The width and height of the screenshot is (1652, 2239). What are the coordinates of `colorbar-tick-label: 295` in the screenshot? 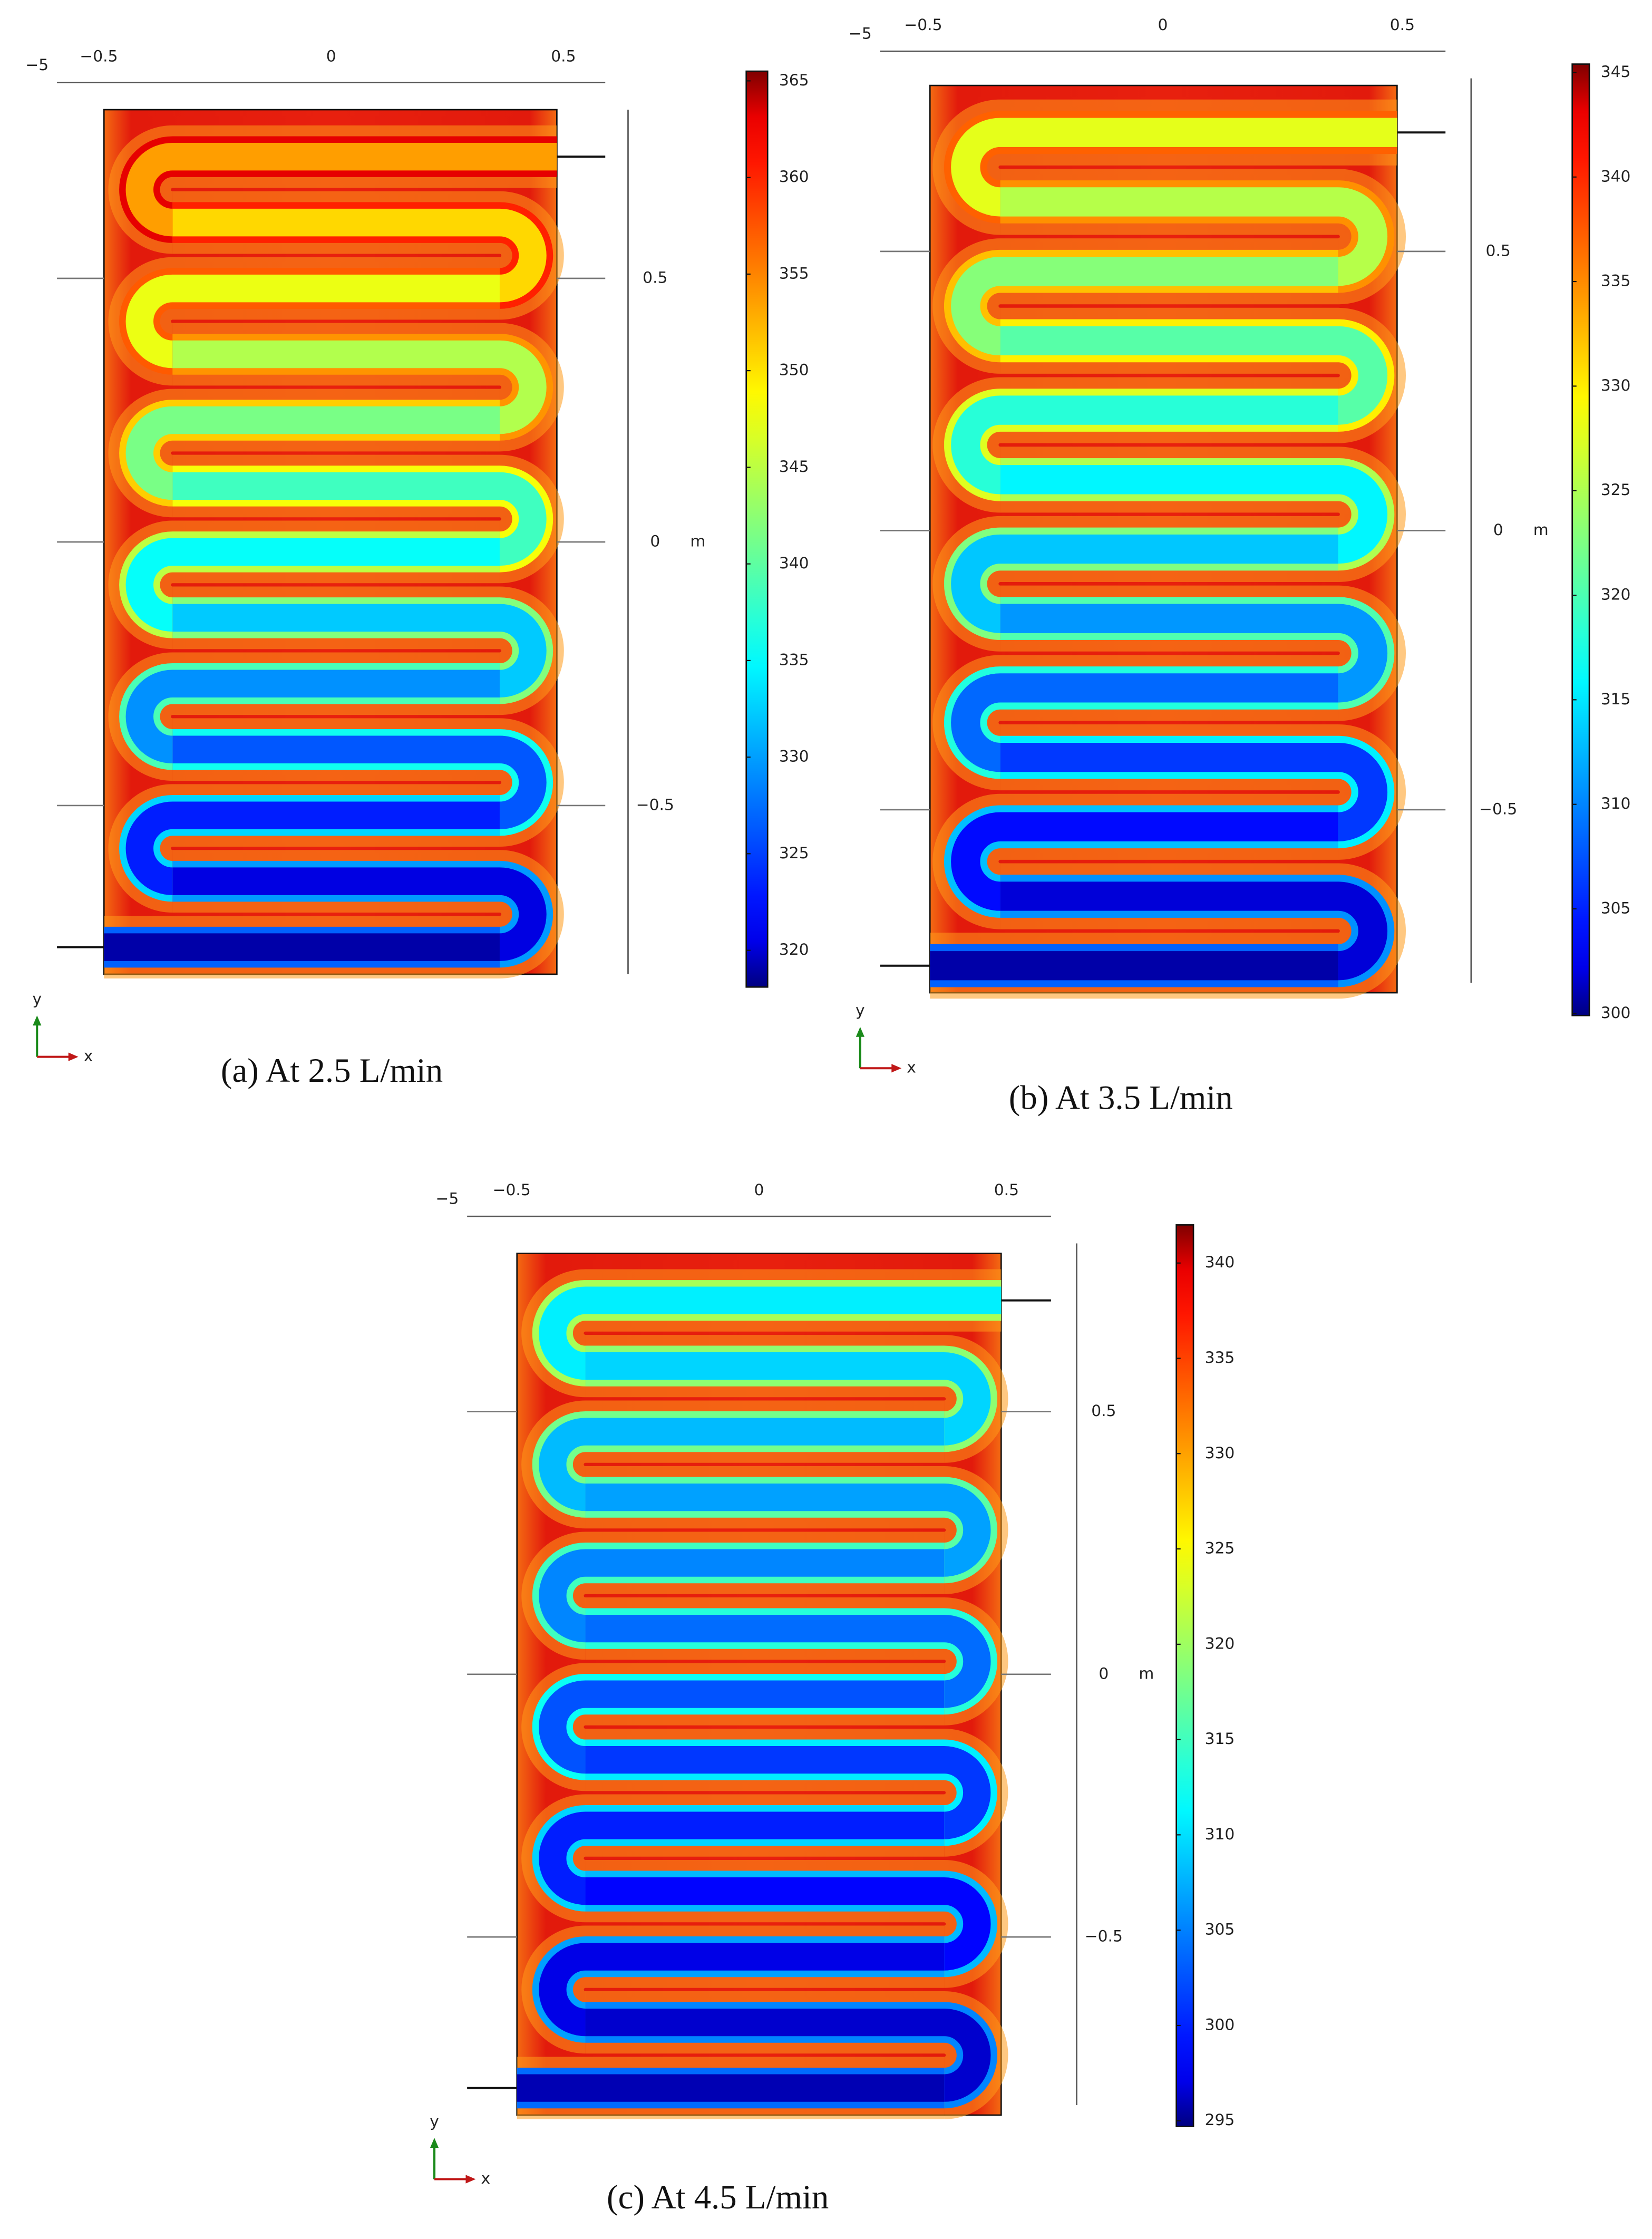 It's located at (1220, 2120).